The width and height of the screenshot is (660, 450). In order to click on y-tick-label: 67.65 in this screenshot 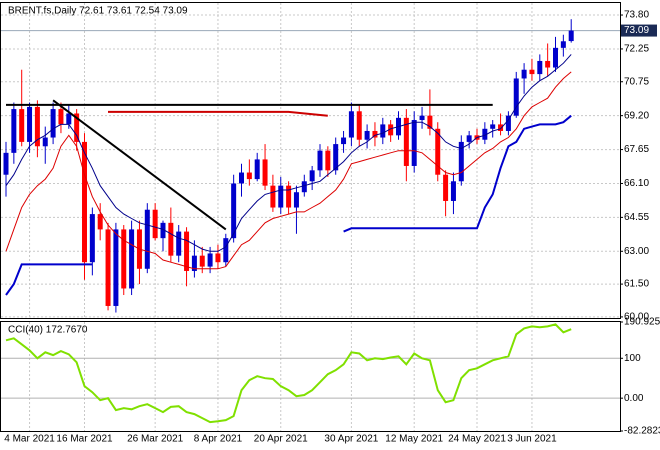, I will do `click(636, 149)`.